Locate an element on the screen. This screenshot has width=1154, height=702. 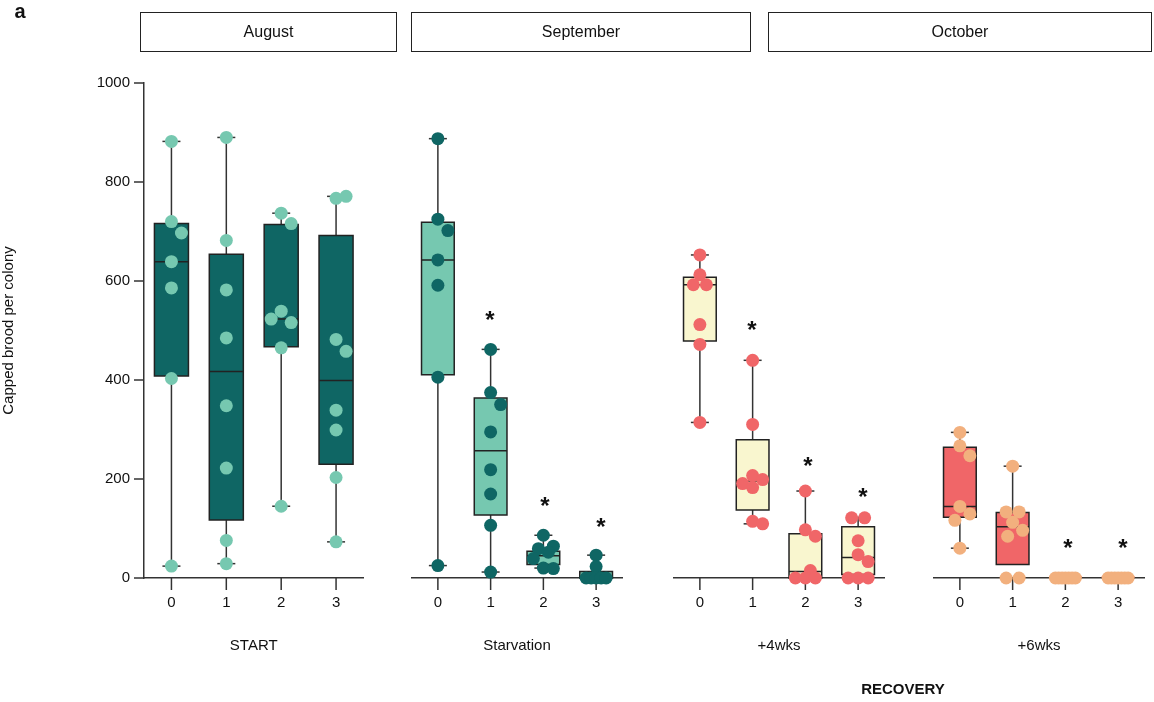
x-axis-title: +6wks is located at coordinates (1039, 645).